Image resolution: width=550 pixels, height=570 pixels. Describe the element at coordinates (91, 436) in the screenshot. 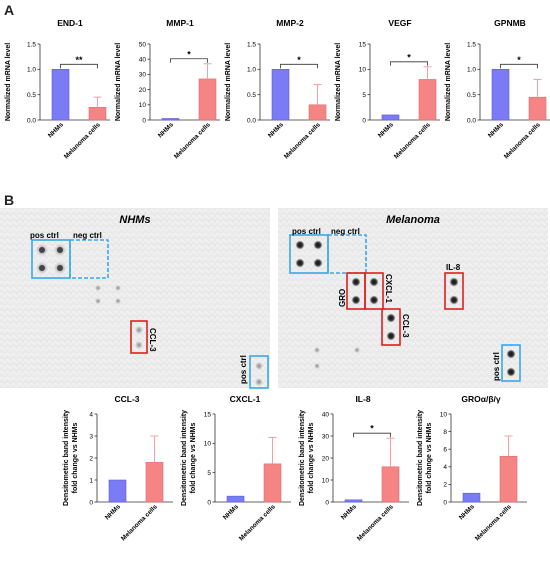

I see `y-tick-label: 3` at that location.